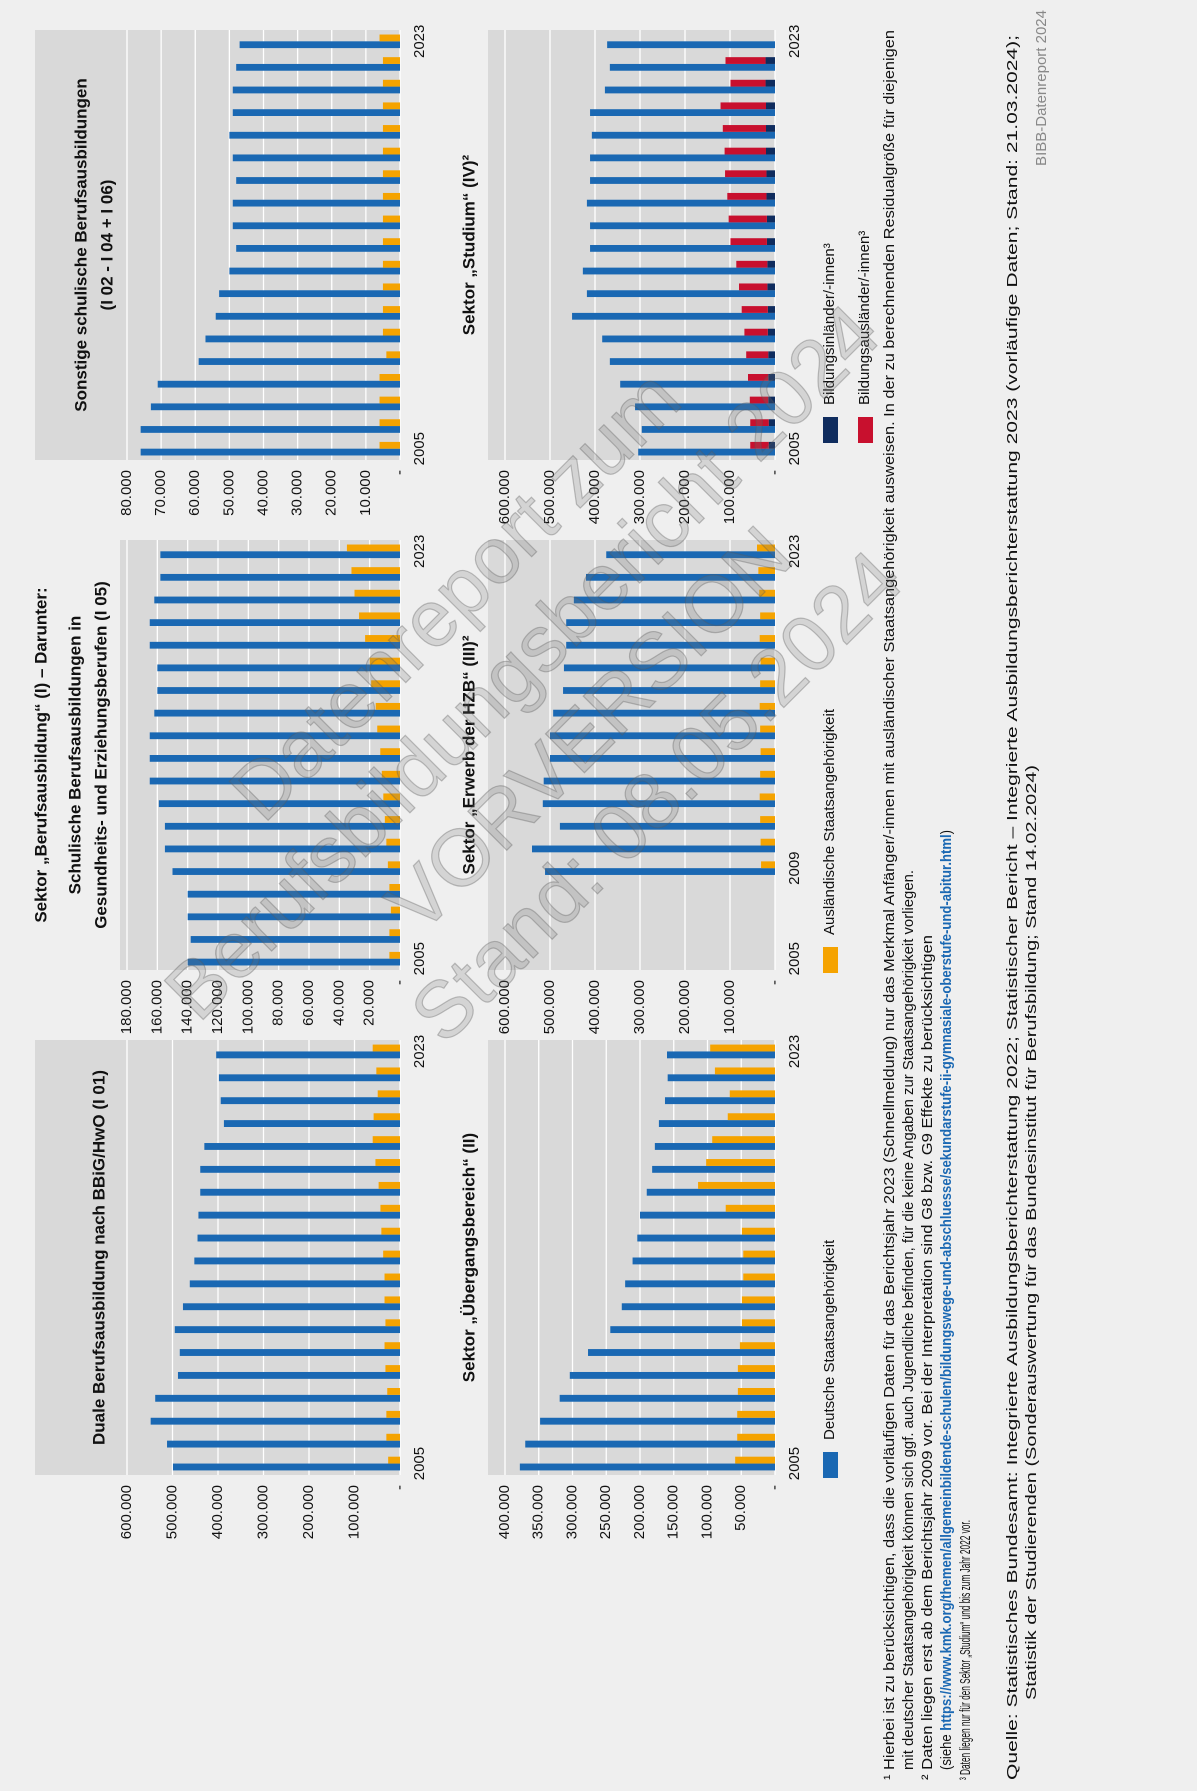  I want to click on x-tick-label: 2023, so click(794, 551).